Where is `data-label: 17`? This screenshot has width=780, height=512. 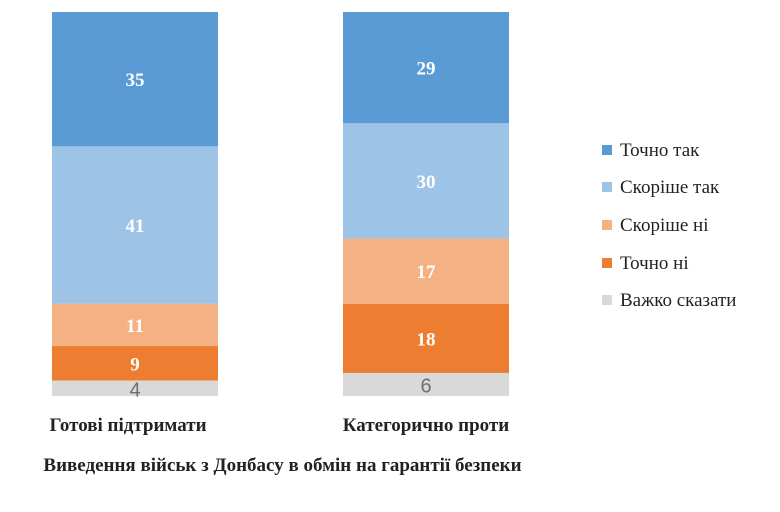
data-label: 17 is located at coordinates (427, 272).